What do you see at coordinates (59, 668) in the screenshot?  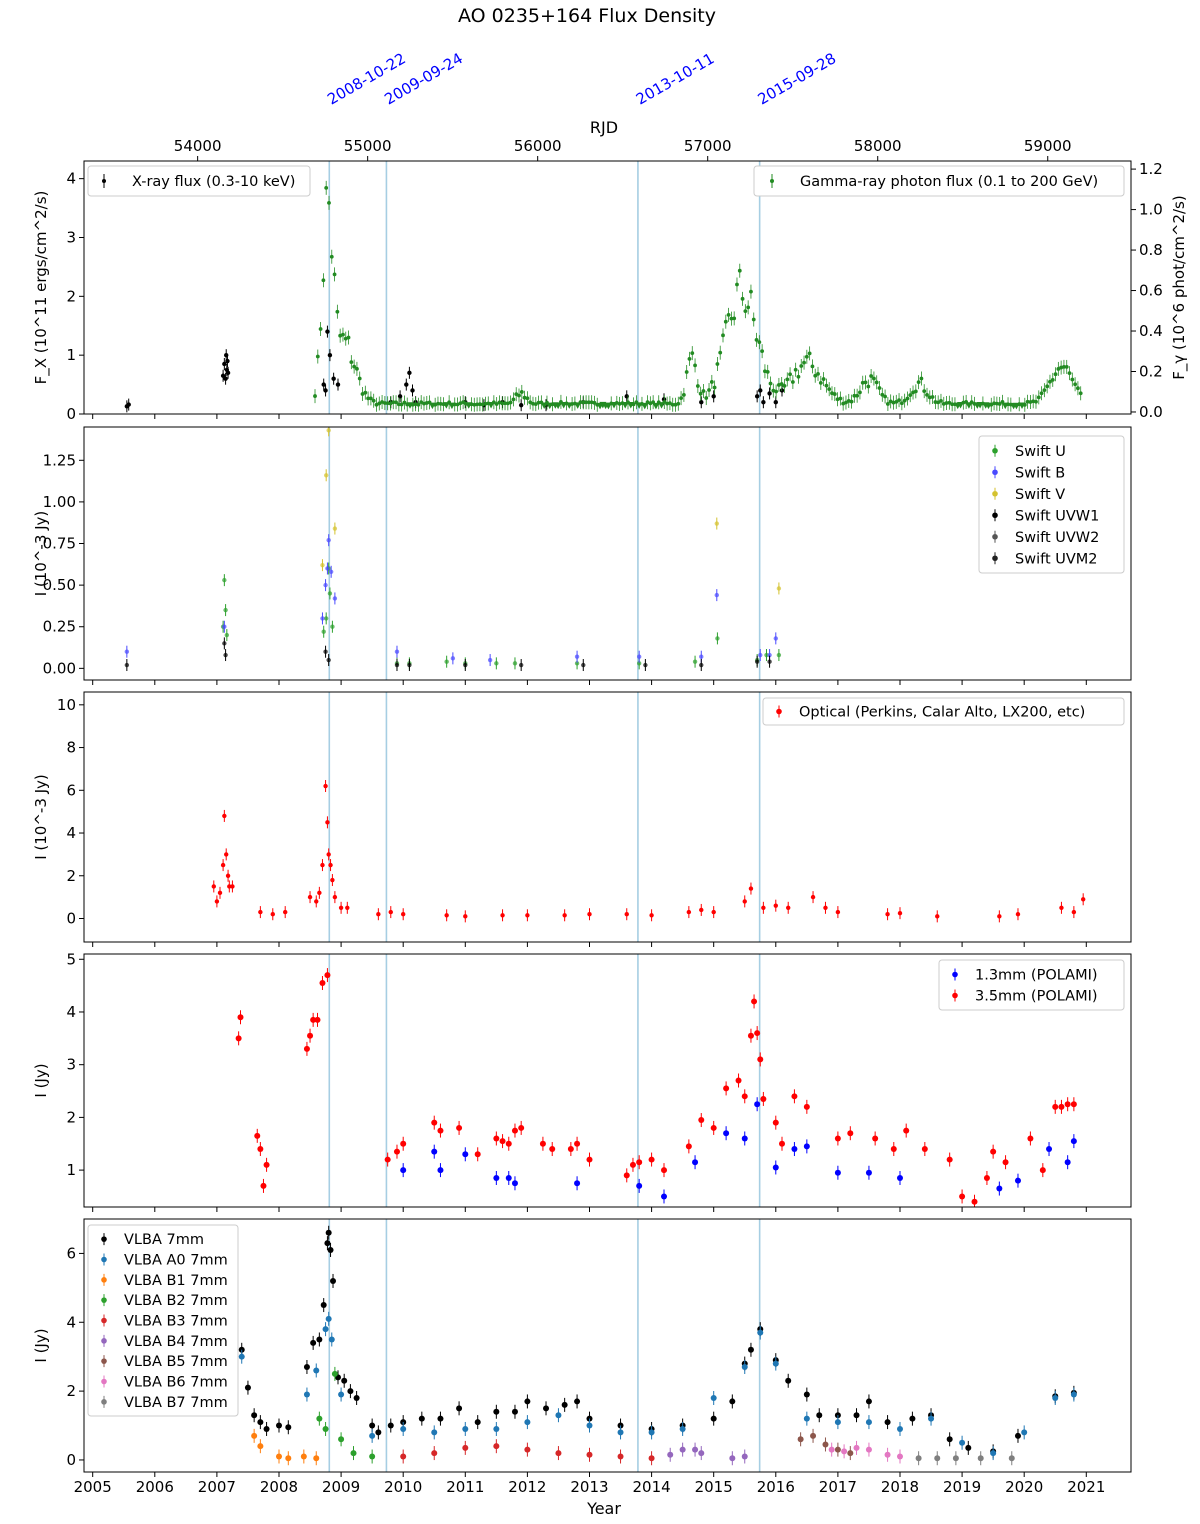 I see `y-tick-label: 0.00` at bounding box center [59, 668].